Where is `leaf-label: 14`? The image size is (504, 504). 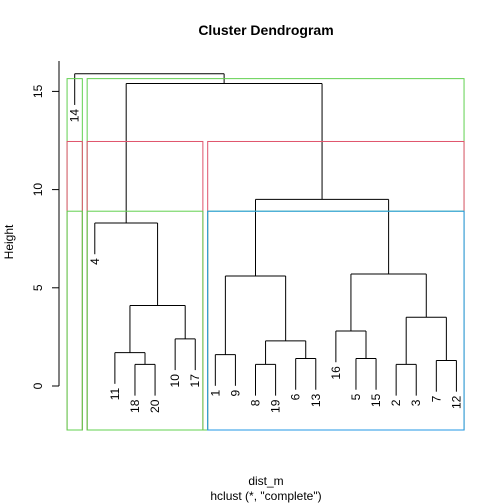
leaf-label: 14 is located at coordinates (75, 116).